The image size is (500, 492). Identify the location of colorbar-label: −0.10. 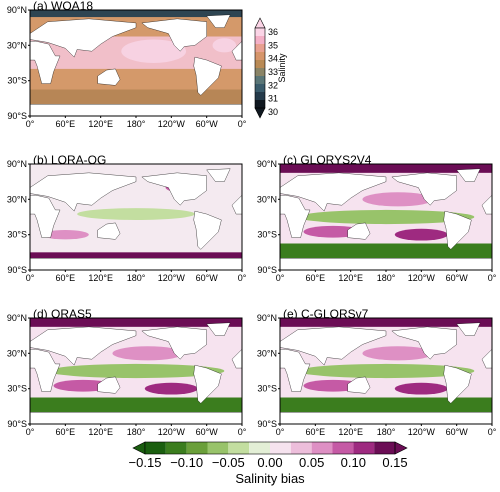
(186, 462).